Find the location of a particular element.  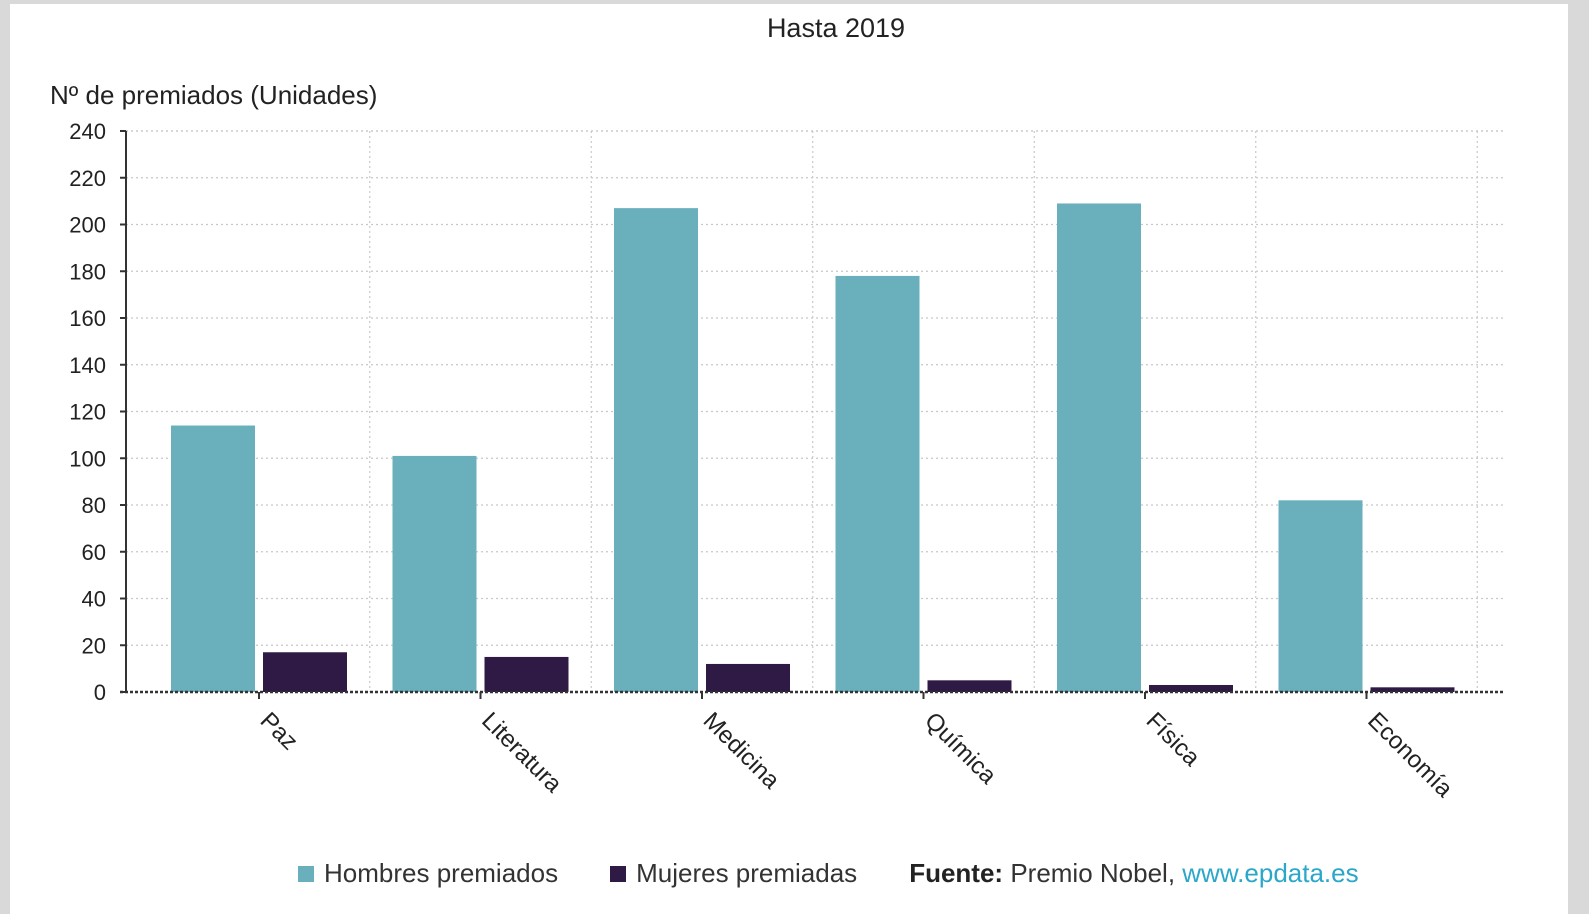

x-tick-label: Economía is located at coordinates (1410, 755).